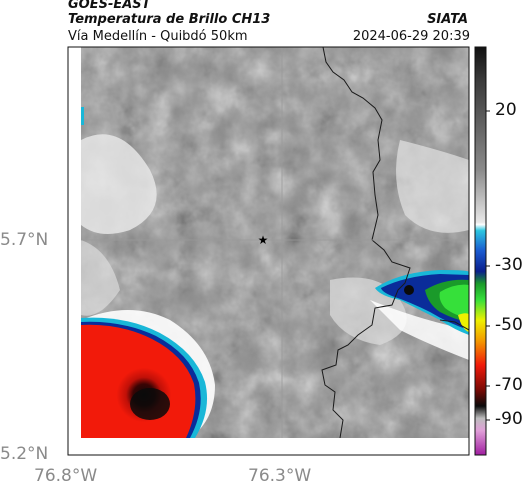 Image resolution: width=526 pixels, height=491 pixels. What do you see at coordinates (509, 265) in the screenshot?
I see `colorbar-tick-m30: -30` at bounding box center [509, 265].